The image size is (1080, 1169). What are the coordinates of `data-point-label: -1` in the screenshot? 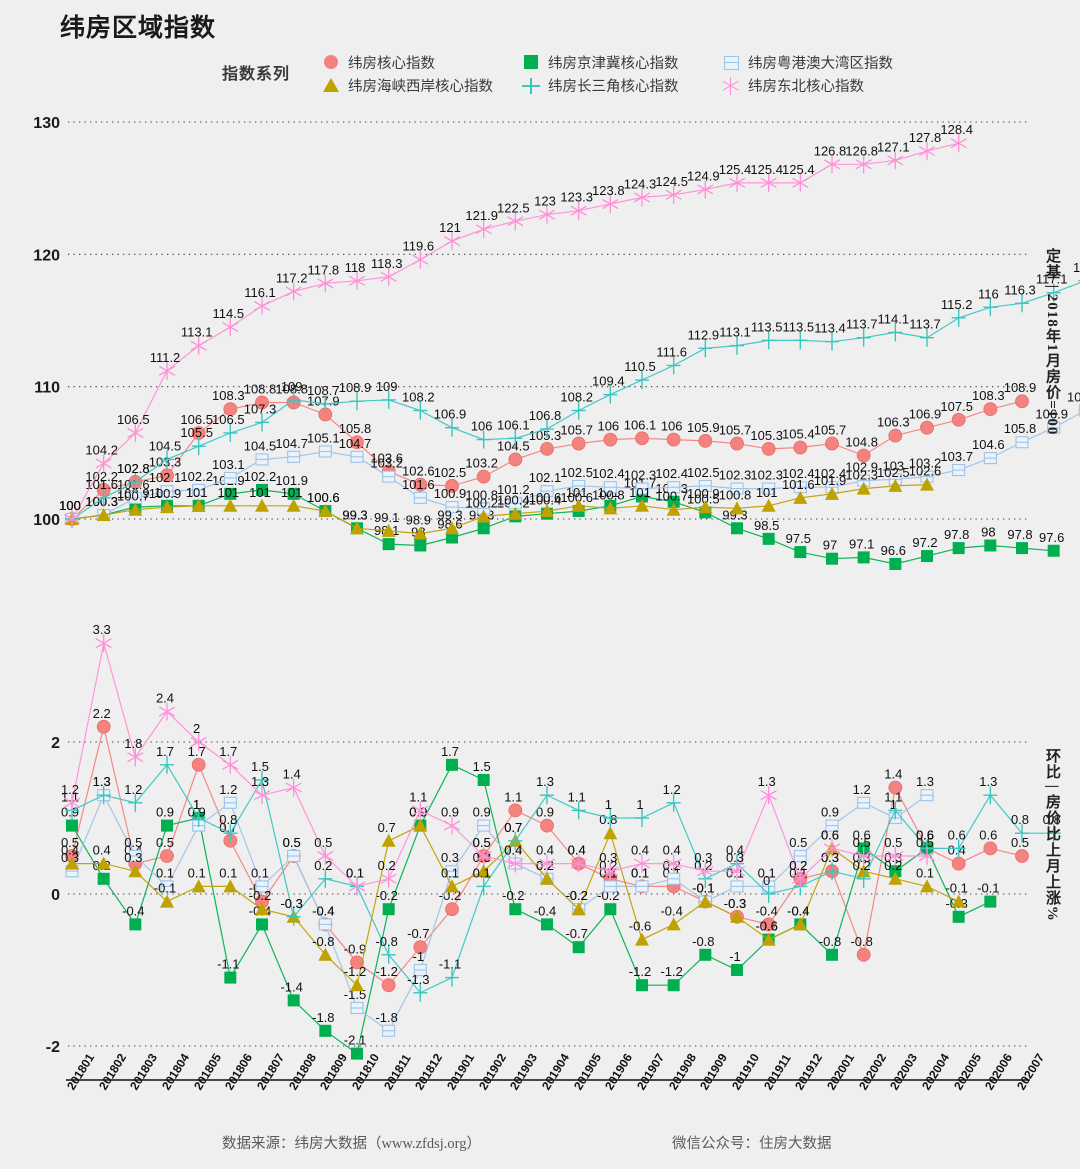 It's located at (419, 956).